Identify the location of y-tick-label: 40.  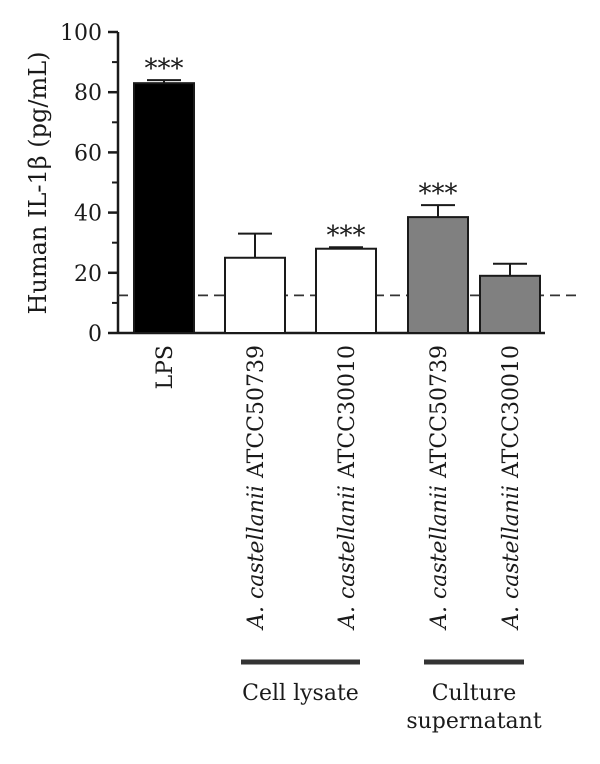
(88, 214).